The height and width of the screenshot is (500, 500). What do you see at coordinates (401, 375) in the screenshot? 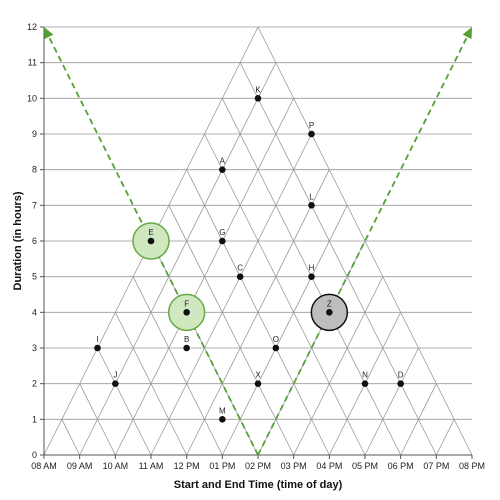
I see `point-label-D: D` at bounding box center [401, 375].